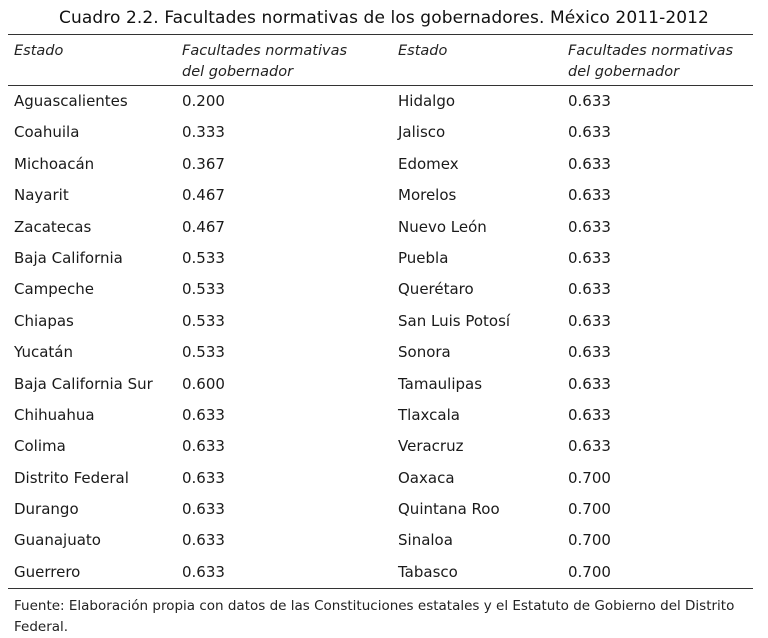 The height and width of the screenshot is (638, 768). I want to click on header-facultades-right: Facultades normativas del gobernador, so click(663, 62).